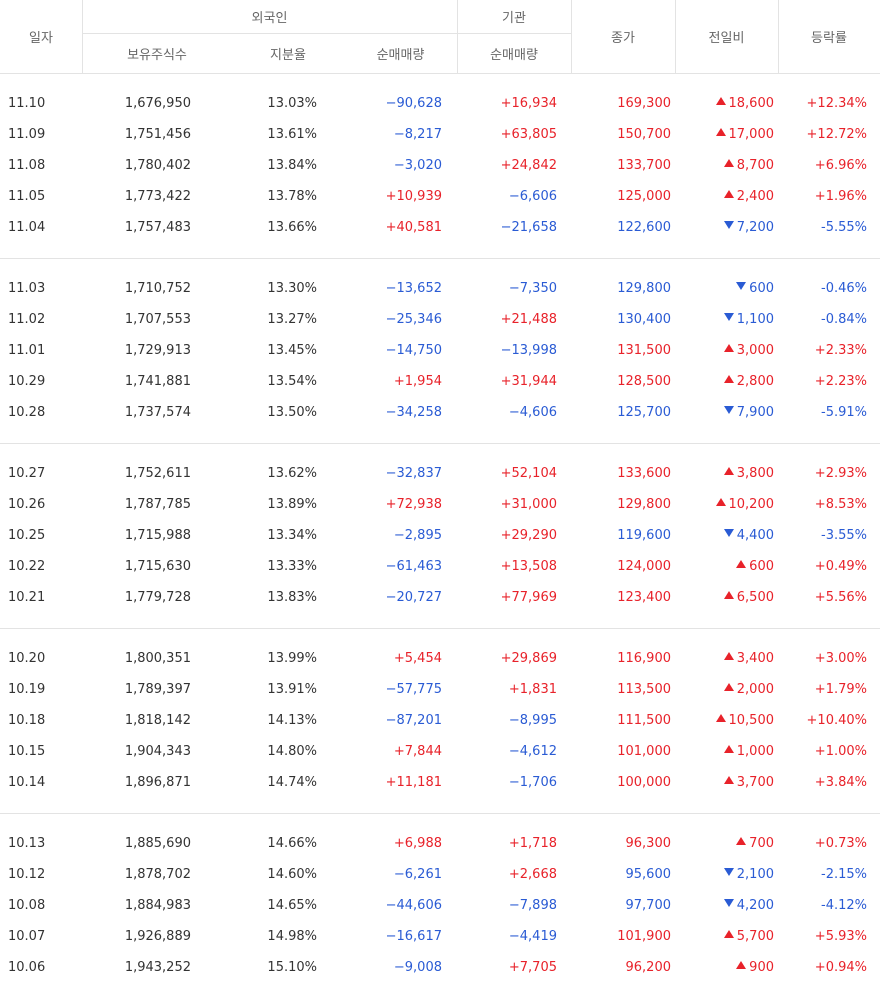 The image size is (880, 985). What do you see at coordinates (621, 412) in the screenshot?
I see `cell-close: 125,700` at bounding box center [621, 412].